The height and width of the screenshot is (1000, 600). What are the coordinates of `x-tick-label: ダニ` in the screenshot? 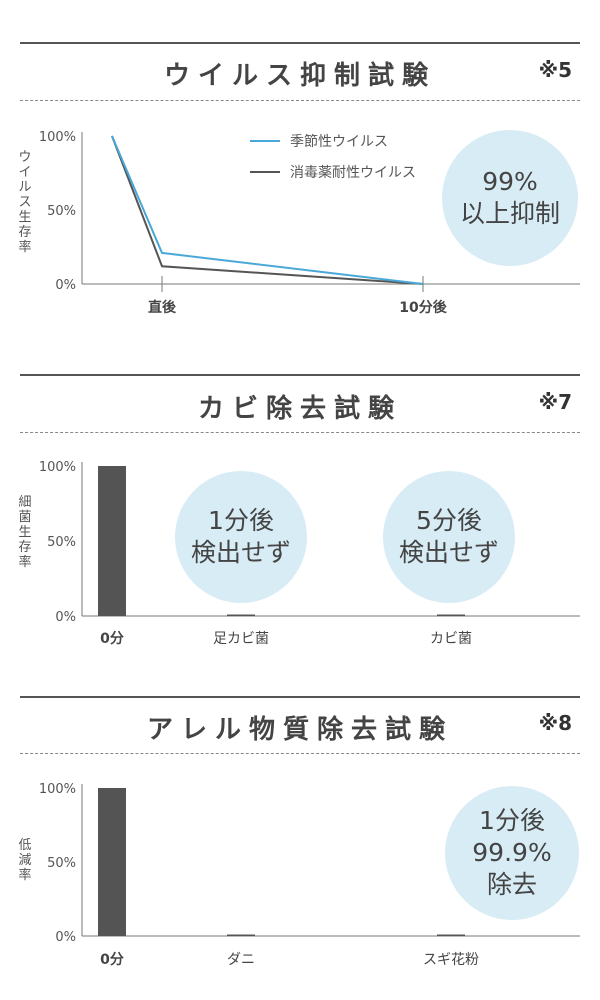 It's located at (241, 960).